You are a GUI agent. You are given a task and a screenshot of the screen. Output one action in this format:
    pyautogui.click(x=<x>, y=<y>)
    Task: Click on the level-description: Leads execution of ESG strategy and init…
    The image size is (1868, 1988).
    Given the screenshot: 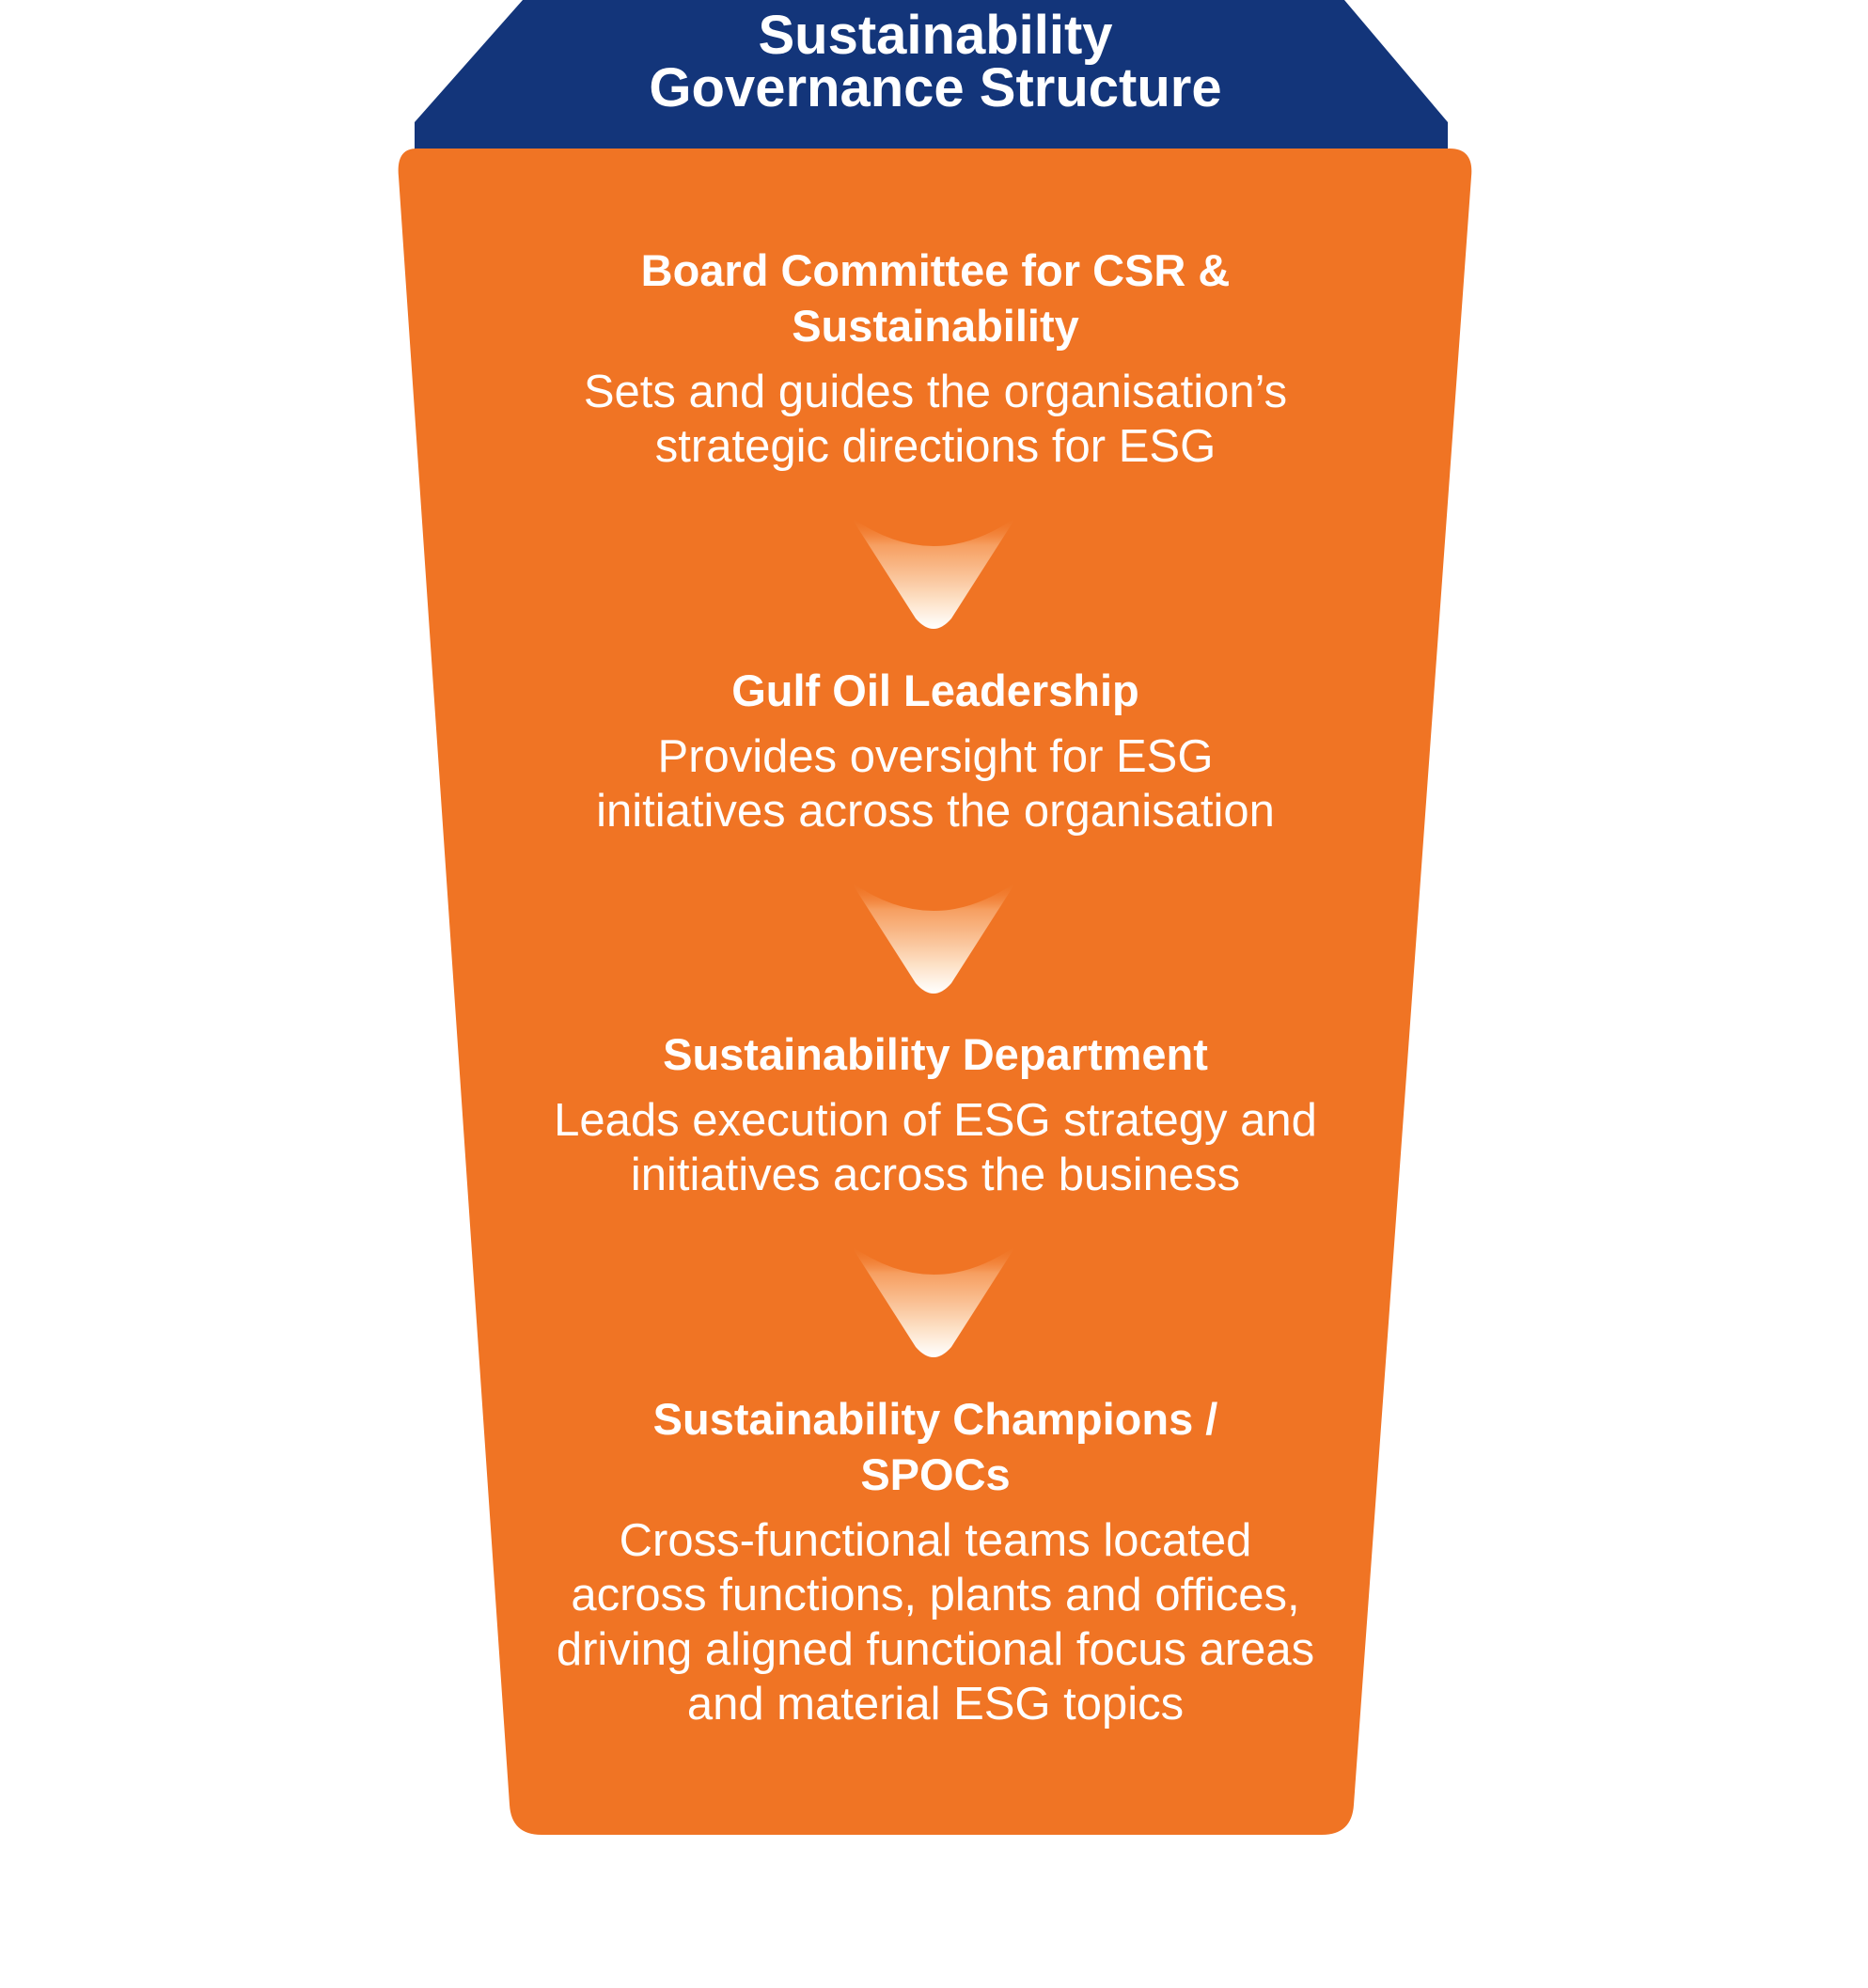 What is the action you would take?
    pyautogui.click(x=935, y=1148)
    